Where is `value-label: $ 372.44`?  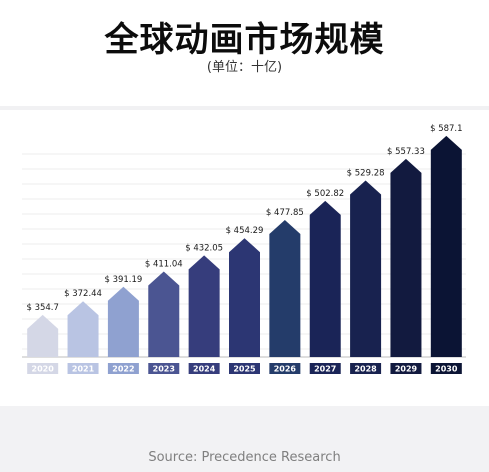
value-label: $ 372.44 is located at coordinates (83, 294).